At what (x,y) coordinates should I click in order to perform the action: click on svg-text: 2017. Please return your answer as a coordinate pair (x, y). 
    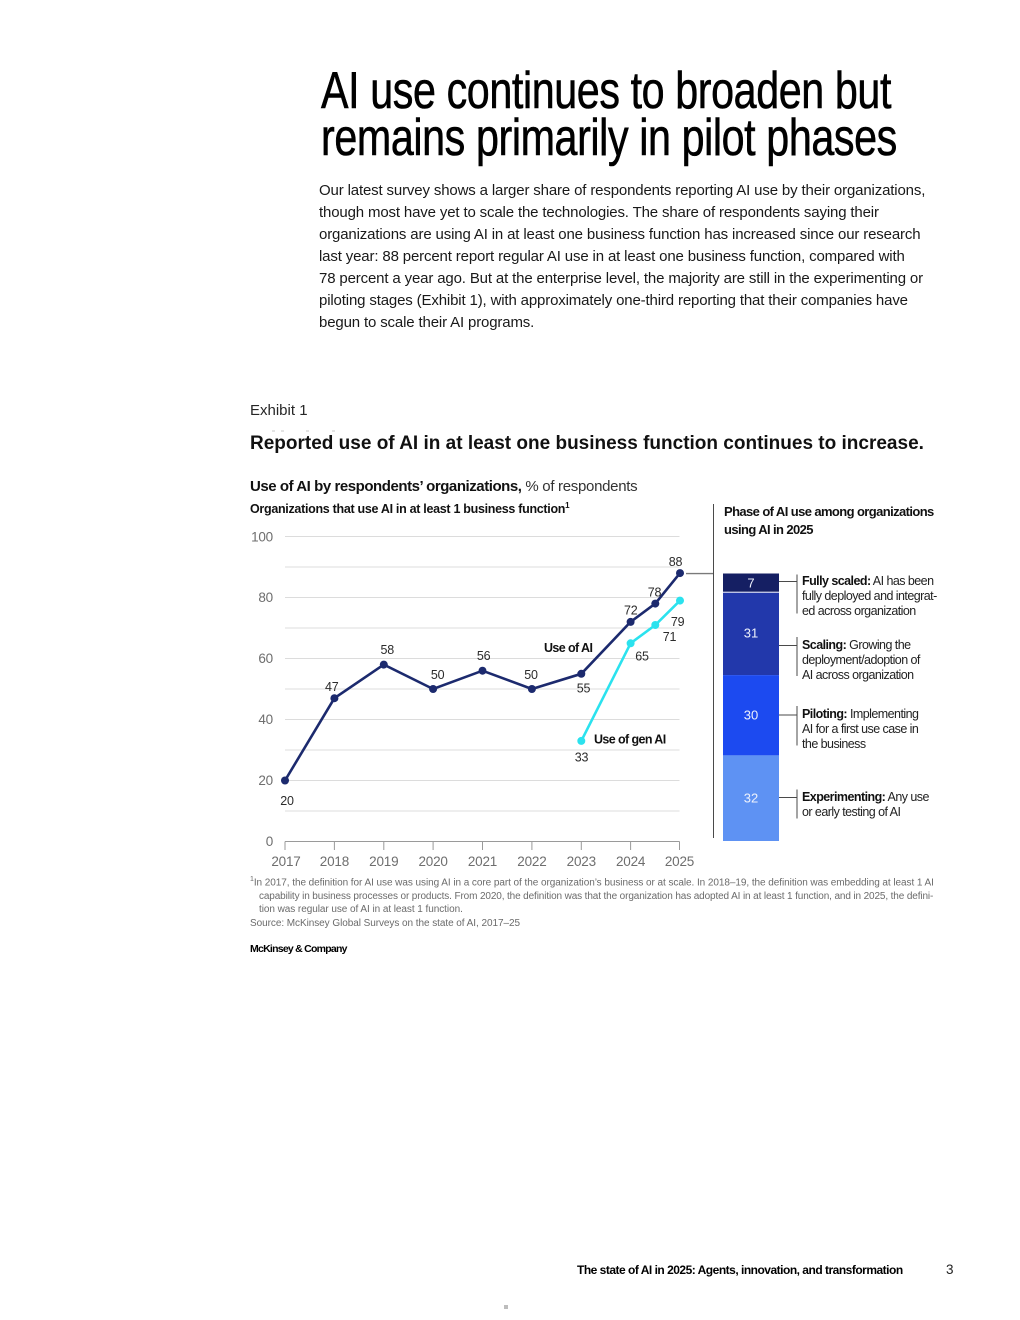
    Looking at the image, I should click on (285, 861).